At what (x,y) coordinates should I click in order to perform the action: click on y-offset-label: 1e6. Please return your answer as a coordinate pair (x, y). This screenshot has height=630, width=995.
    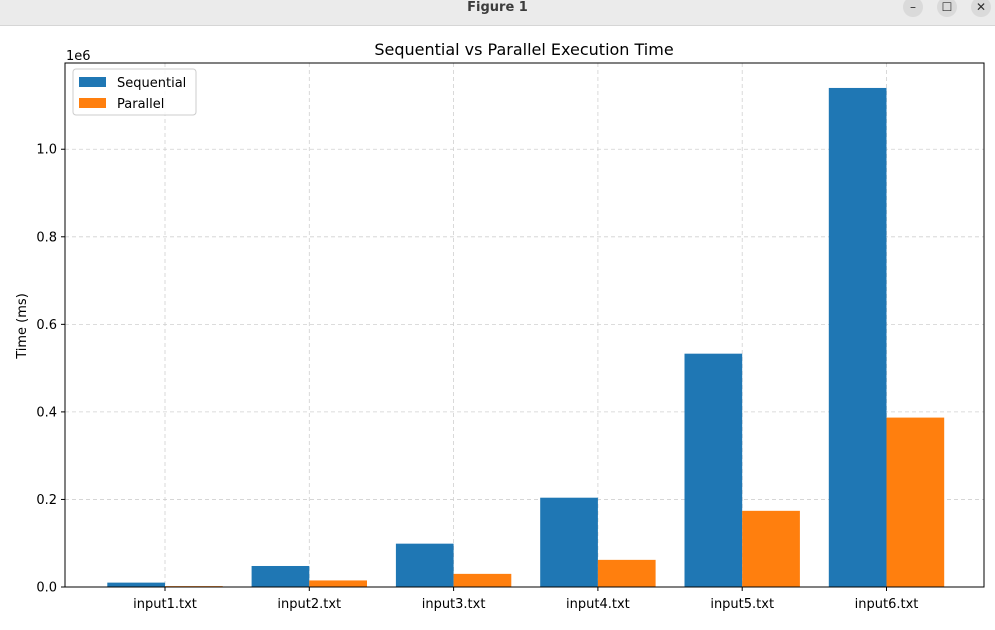
    Looking at the image, I should click on (78, 56).